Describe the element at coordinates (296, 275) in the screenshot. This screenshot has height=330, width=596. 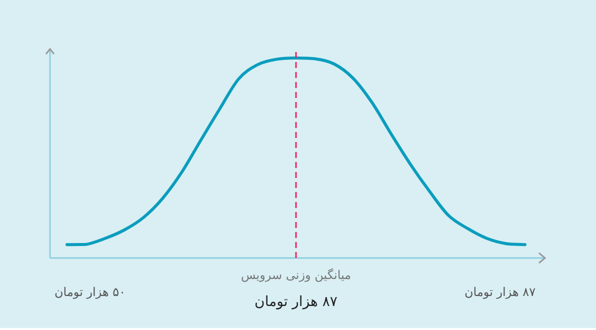
I see `text: میانگین وزنی سرویس` at that location.